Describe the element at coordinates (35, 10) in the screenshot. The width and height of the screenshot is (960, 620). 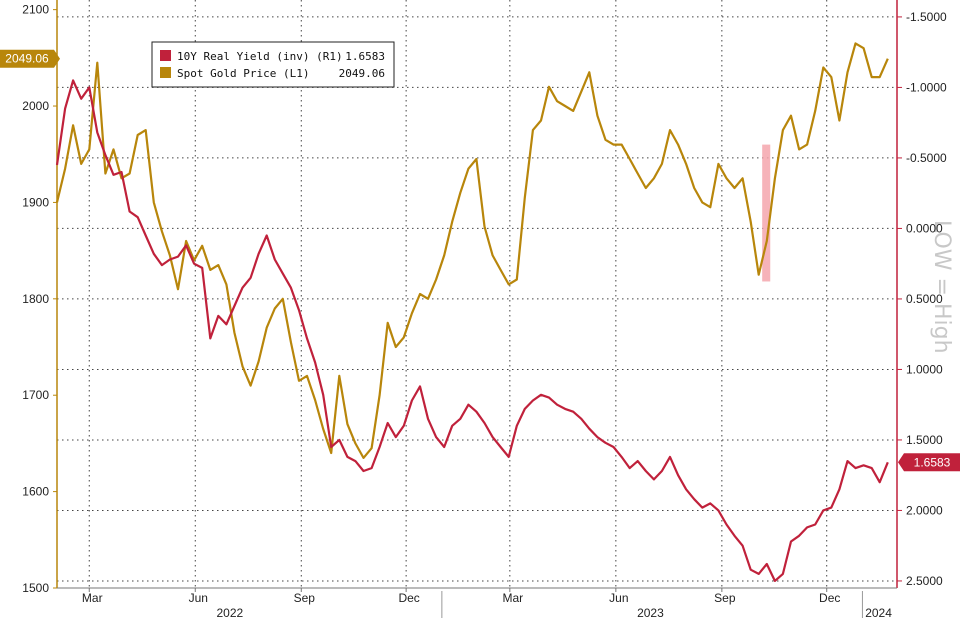
I see `left-tick-label: 2100` at that location.